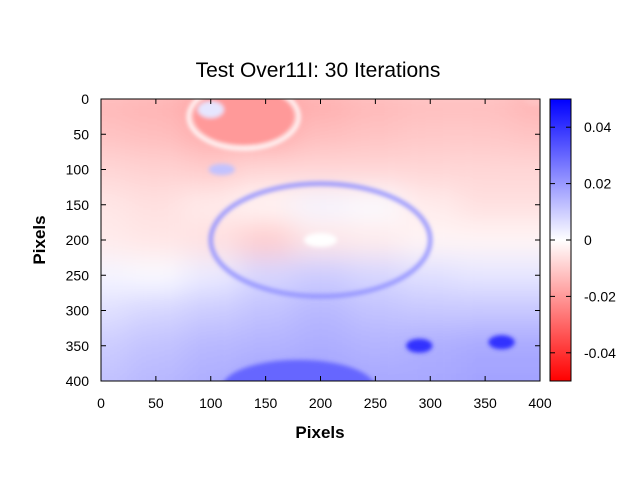 This screenshot has height=480, width=640. What do you see at coordinates (78, 240) in the screenshot?
I see `y-tick-label: 200` at bounding box center [78, 240].